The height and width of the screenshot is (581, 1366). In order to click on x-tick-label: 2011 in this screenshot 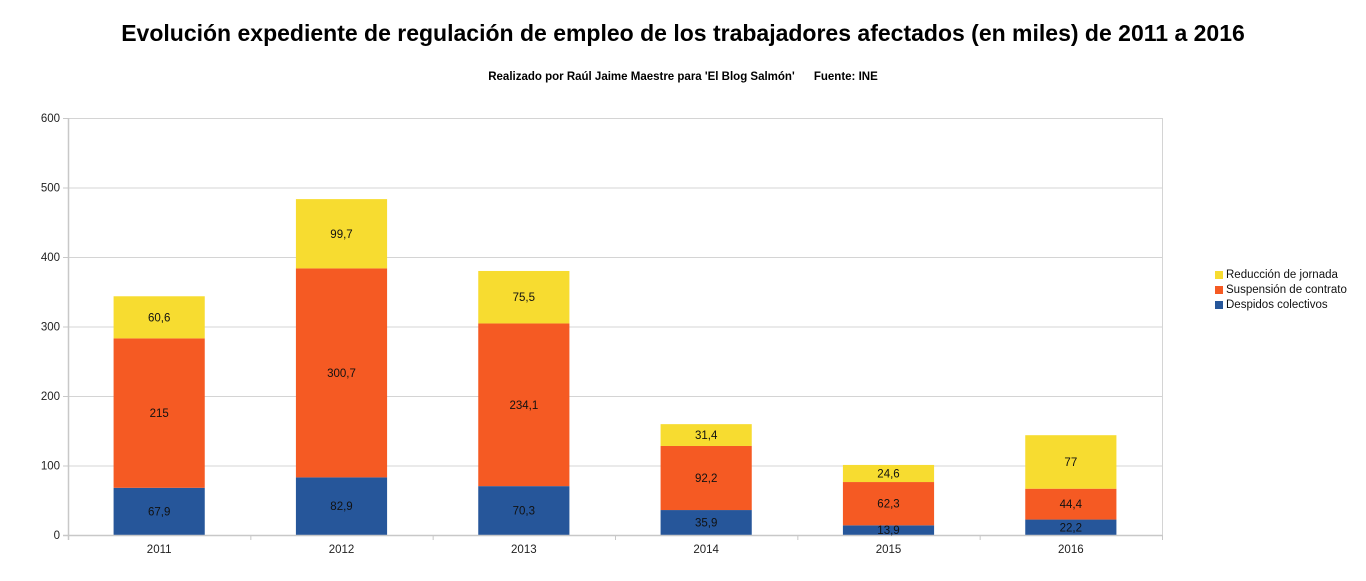, I will do `click(159, 550)`.